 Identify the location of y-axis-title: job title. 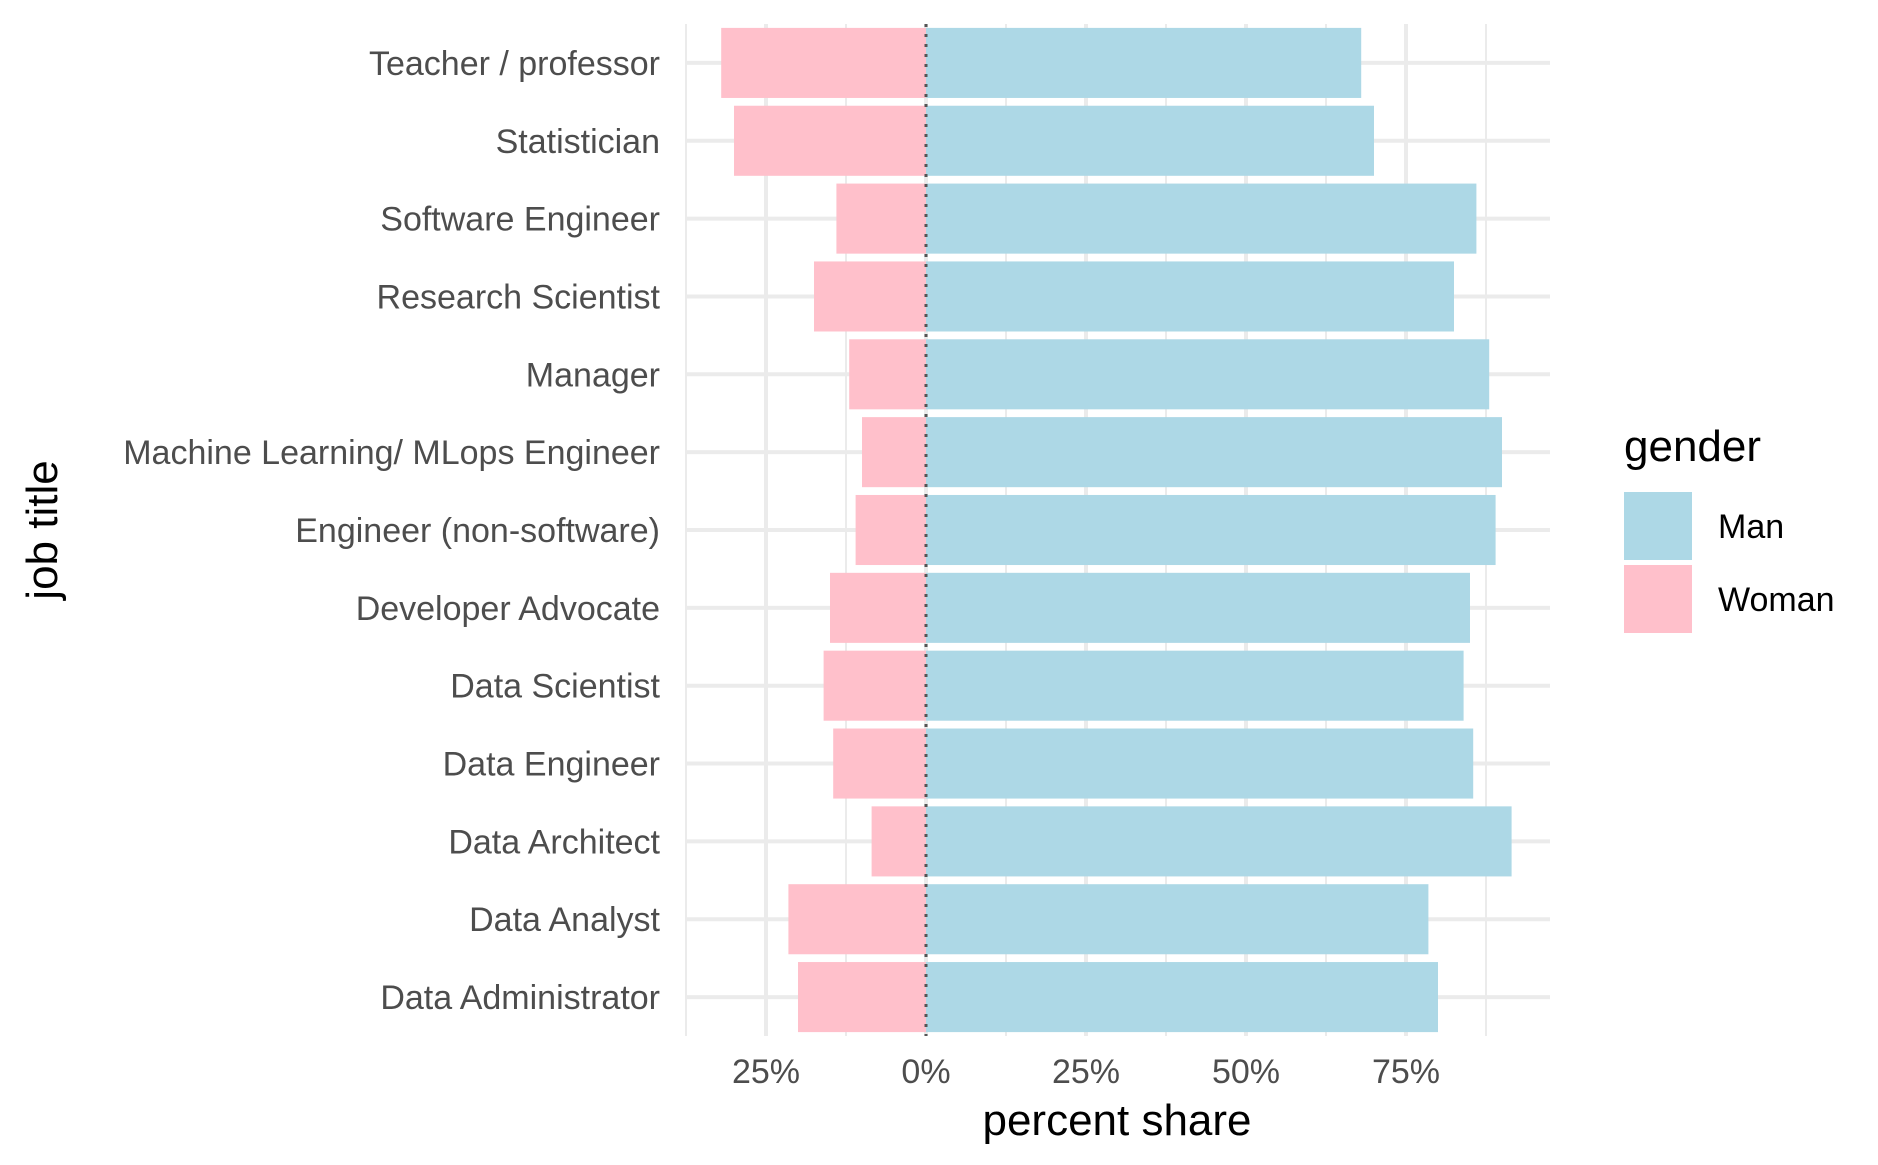
(42, 530).